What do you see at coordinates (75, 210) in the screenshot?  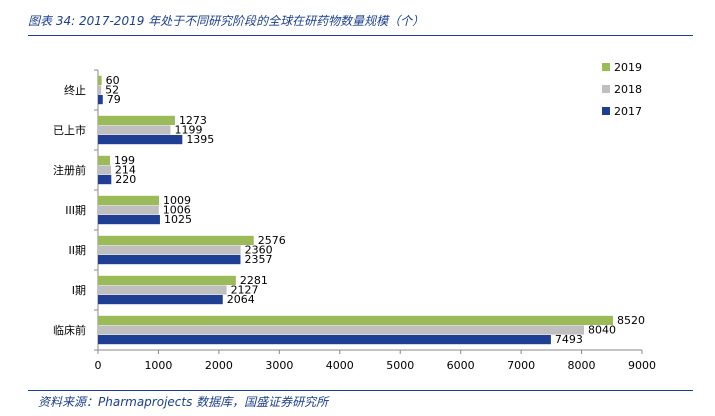 I see `category-label: III期` at bounding box center [75, 210].